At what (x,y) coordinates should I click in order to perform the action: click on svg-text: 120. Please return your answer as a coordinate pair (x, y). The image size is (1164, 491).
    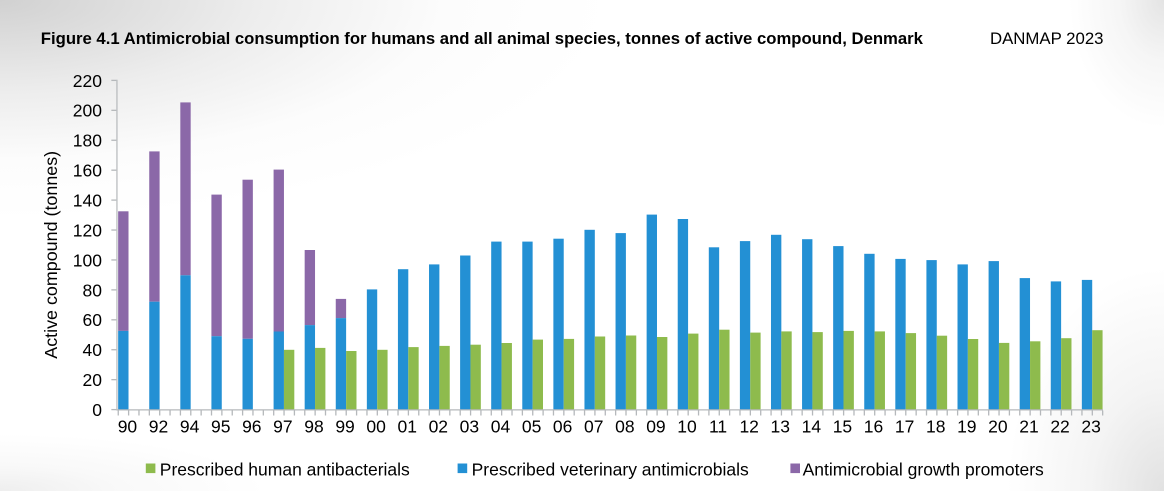
    Looking at the image, I should click on (87, 230).